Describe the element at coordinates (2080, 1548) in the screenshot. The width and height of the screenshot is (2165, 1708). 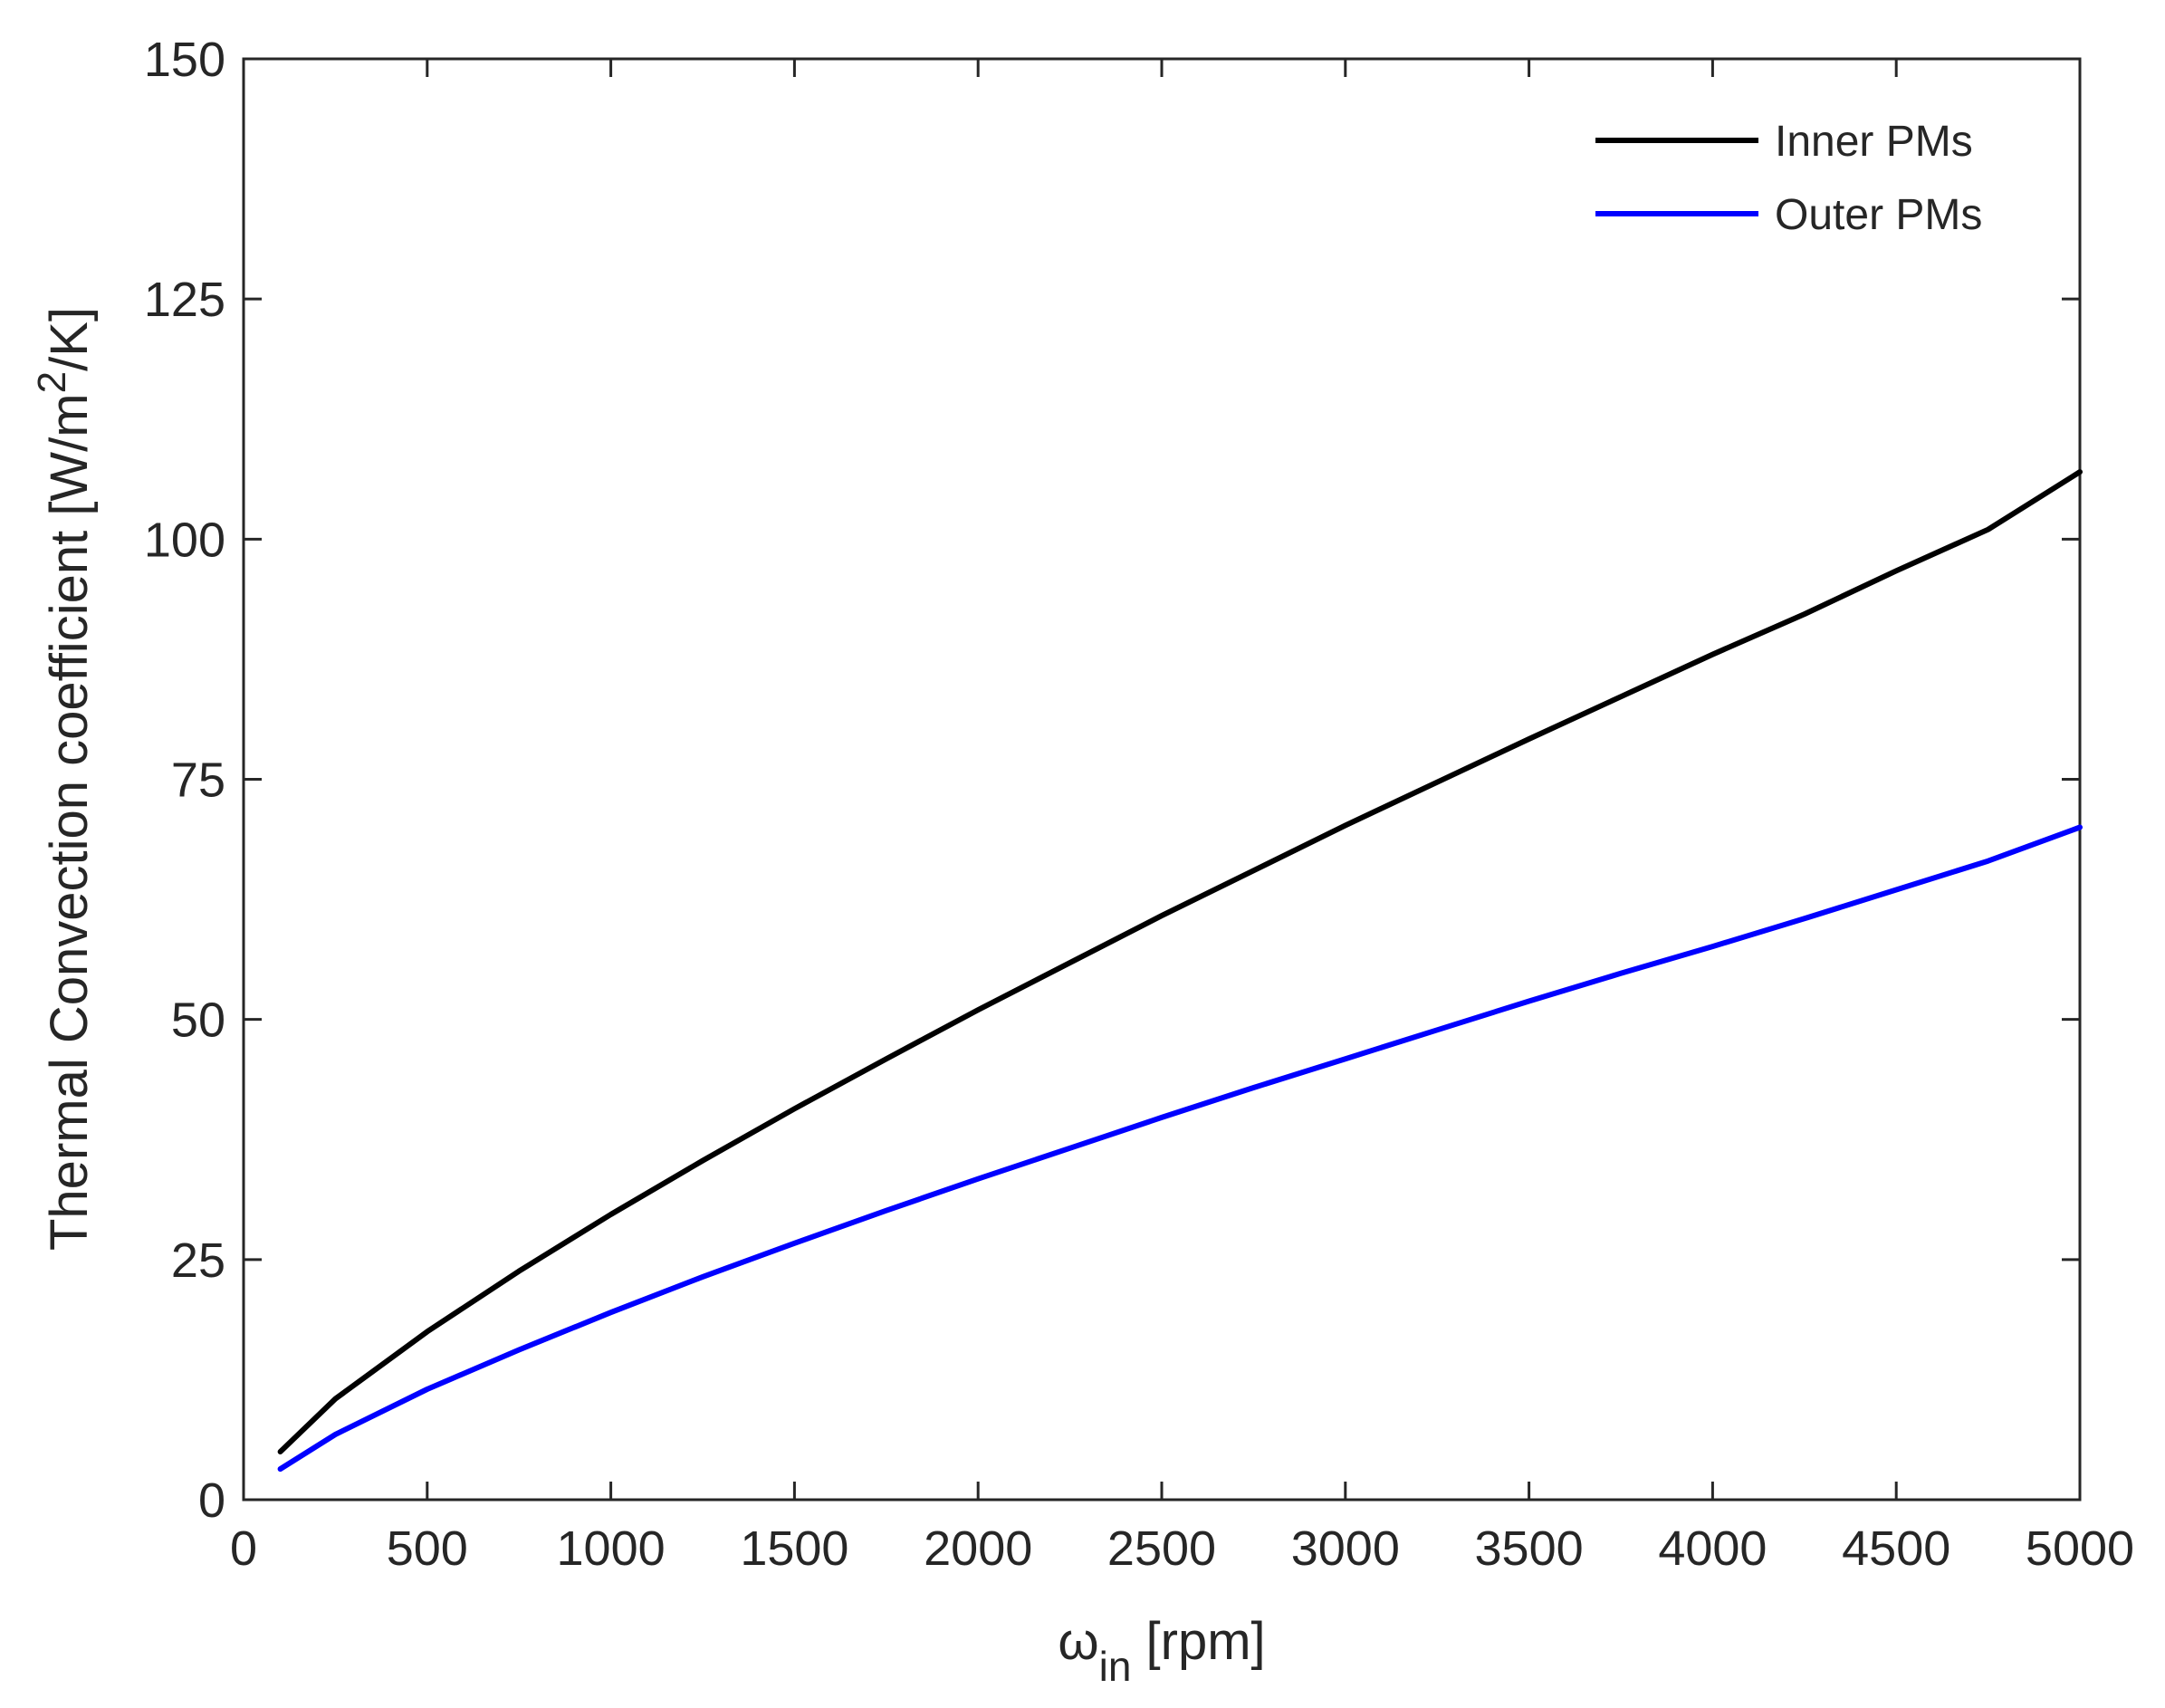
I see `x-tick-label: 5000` at that location.